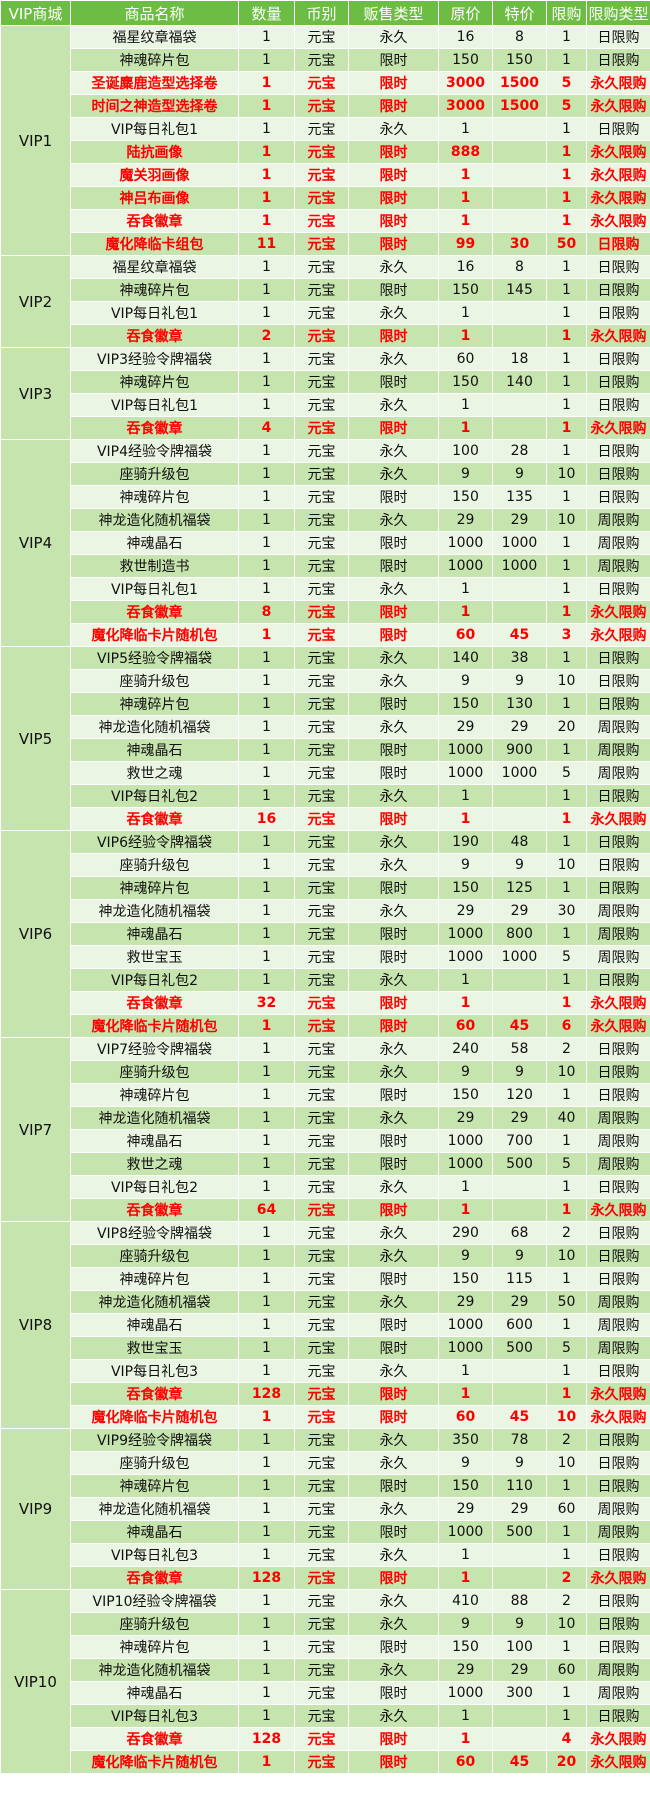 Image resolution: width=650 pixels, height=1813 pixels. I want to click on item-name-cell: VIP4经验令牌福袋, so click(154, 451).